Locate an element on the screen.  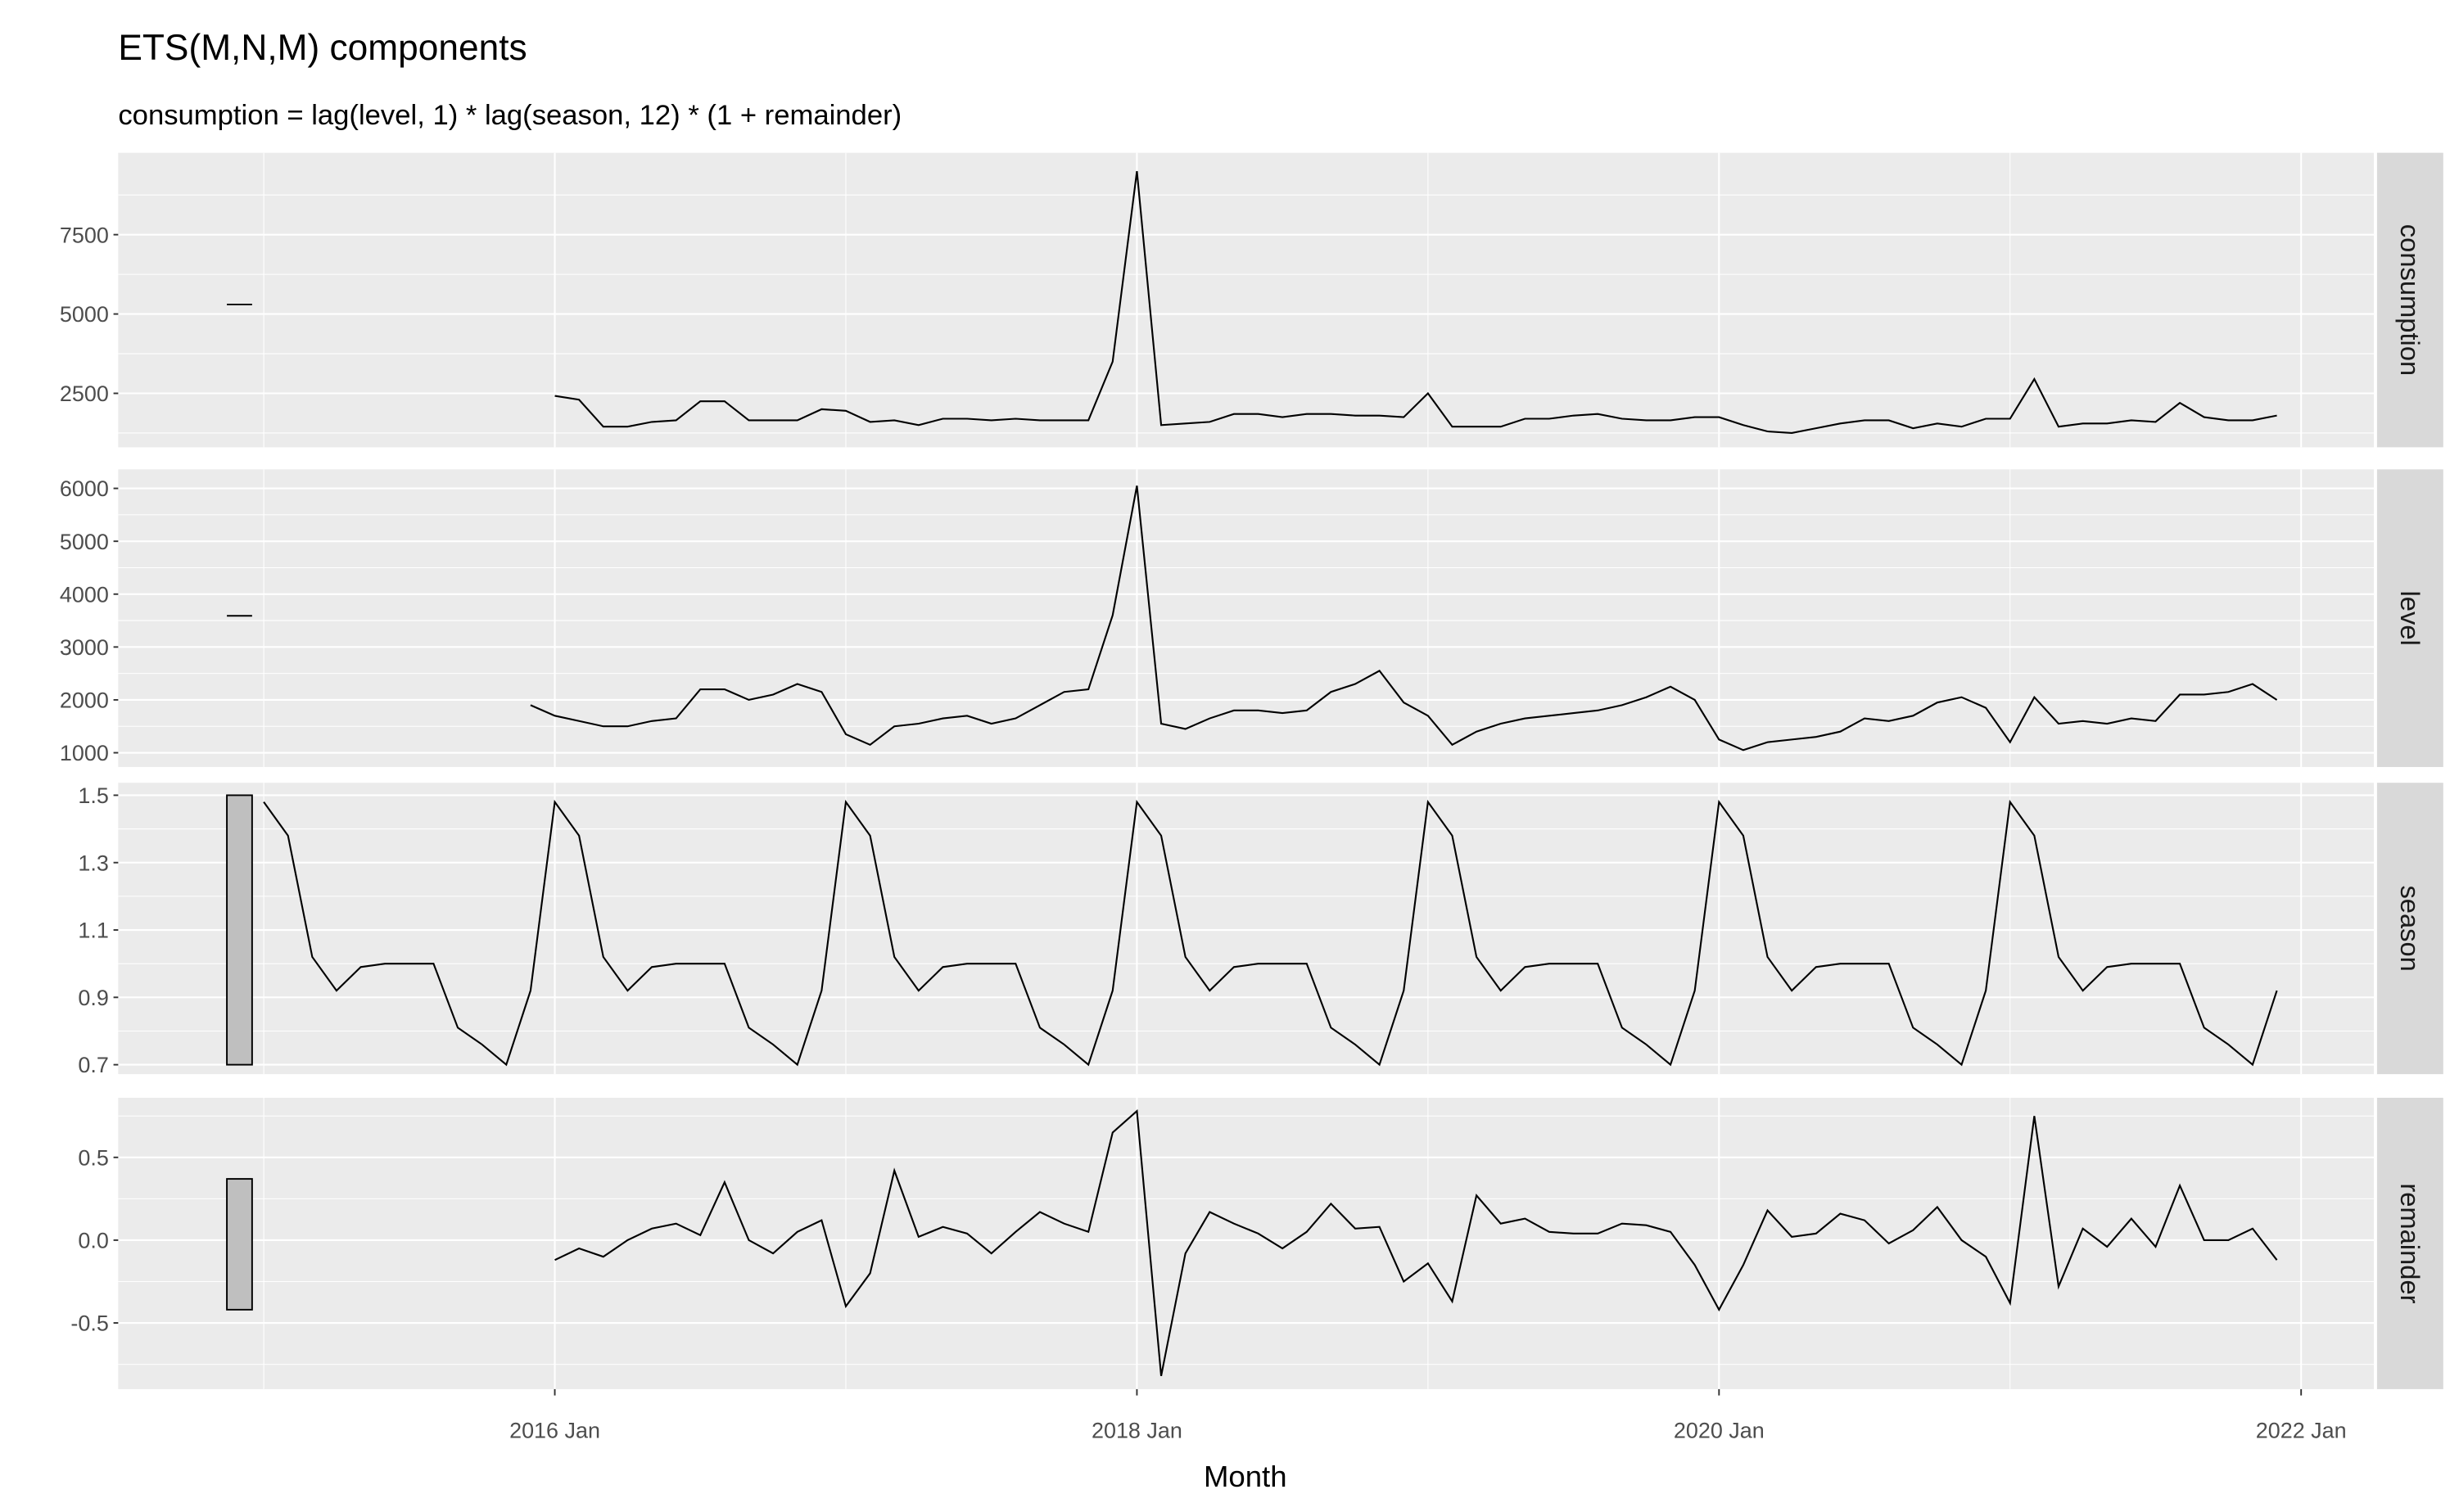
y-tick-label: 3000 is located at coordinates (84, 647).